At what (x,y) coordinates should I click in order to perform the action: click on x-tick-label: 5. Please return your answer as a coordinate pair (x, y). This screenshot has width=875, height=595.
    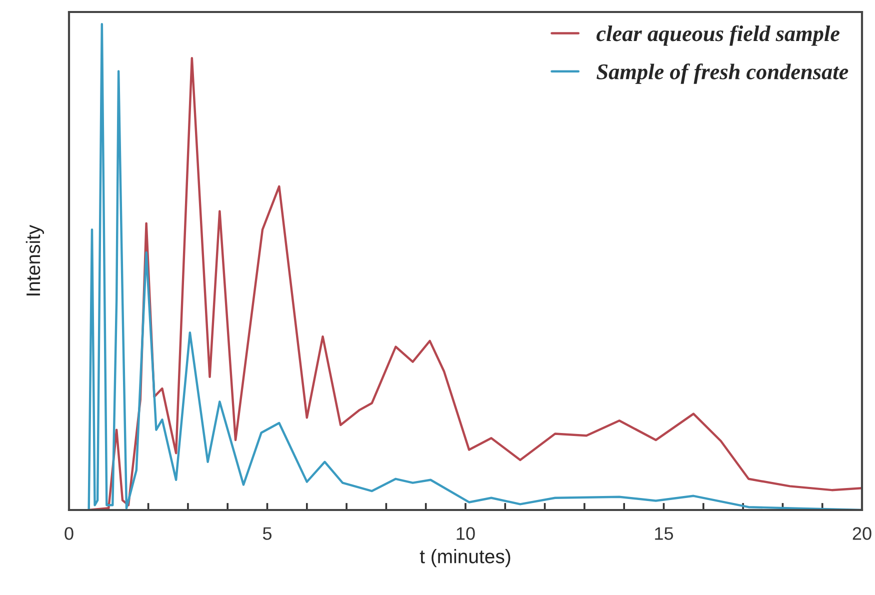
    Looking at the image, I should click on (267, 533).